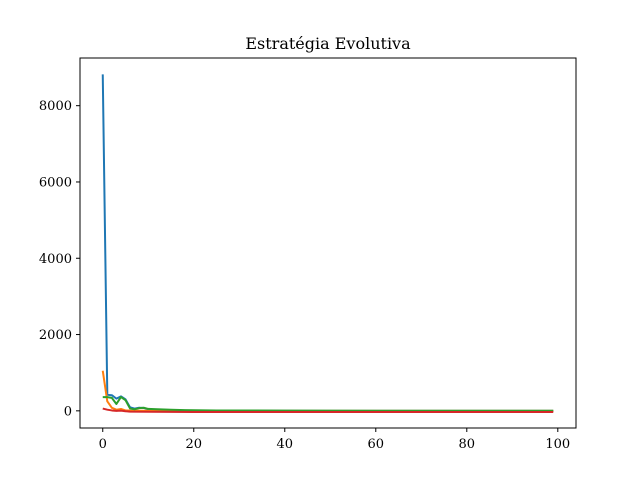  What do you see at coordinates (103, 444) in the screenshot?
I see `x-tick-label: 0` at bounding box center [103, 444].